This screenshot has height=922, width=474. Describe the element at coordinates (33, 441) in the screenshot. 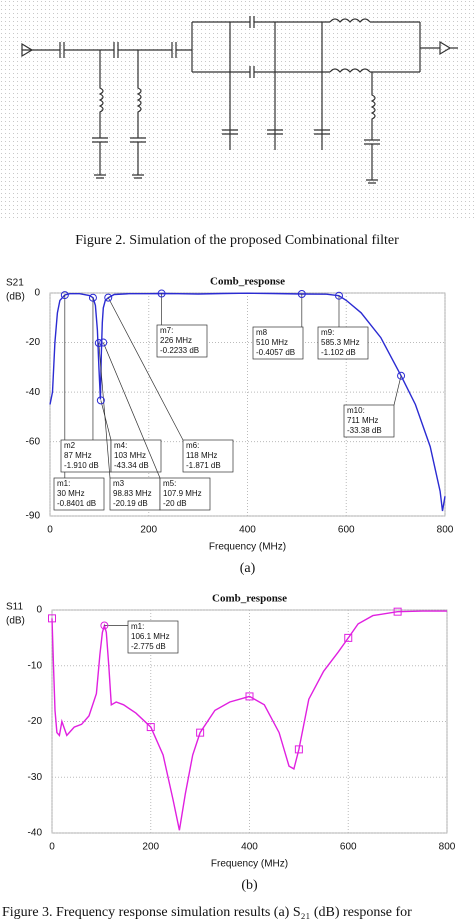

I see `y-tick-label: -60` at that location.